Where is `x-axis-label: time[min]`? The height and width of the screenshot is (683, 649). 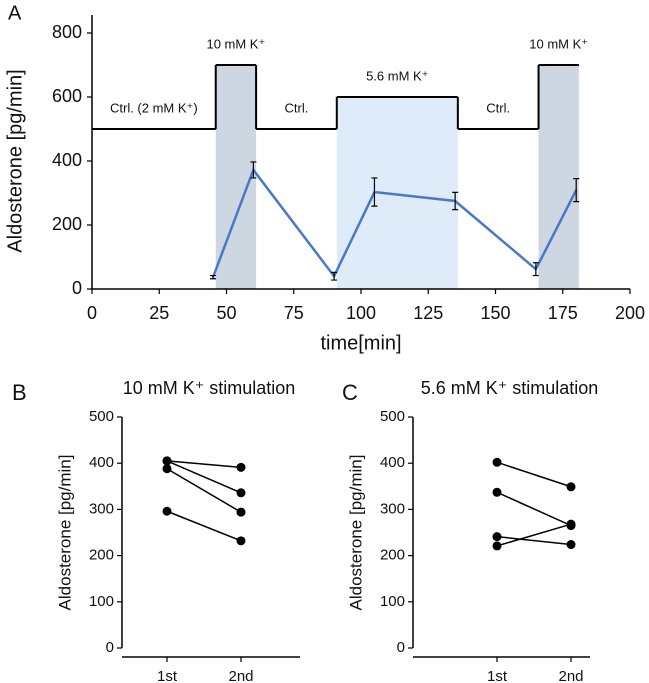 x-axis-label: time[min] is located at coordinates (360, 343).